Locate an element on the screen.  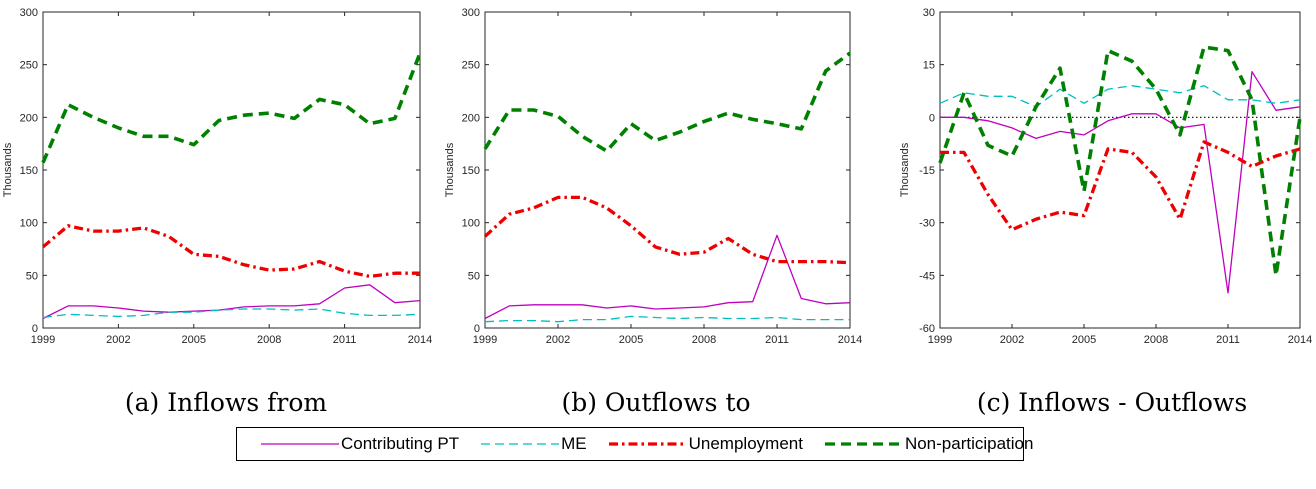
series-line-non-participation-b is located at coordinates (667, 102).